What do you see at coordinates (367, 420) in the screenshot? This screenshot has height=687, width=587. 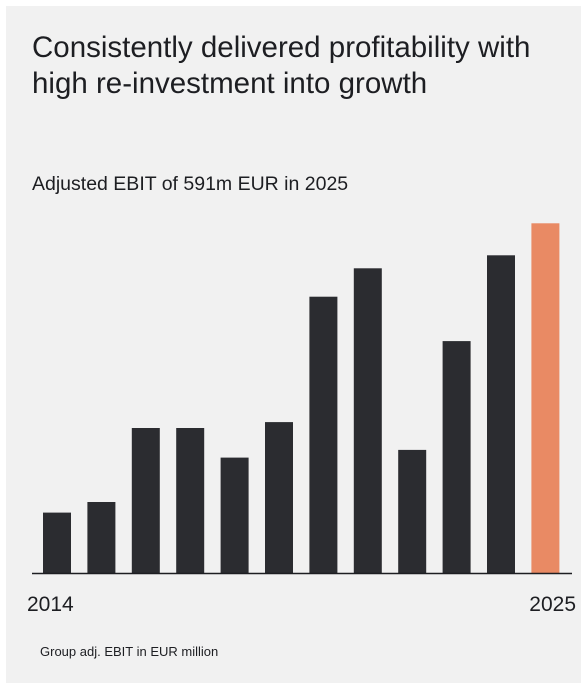 I see `bar-2021` at bounding box center [367, 420].